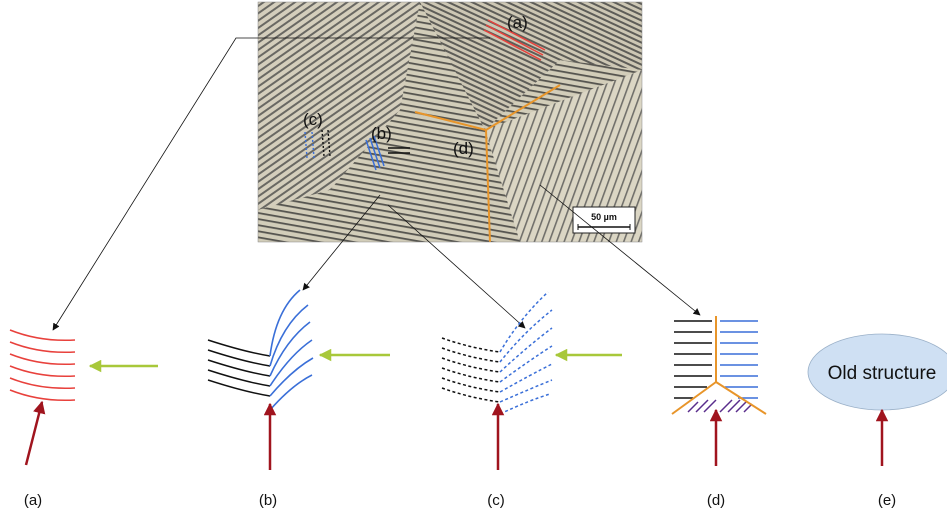 The image size is (947, 518). I want to click on grain-bottom-left, so click(374, 176).